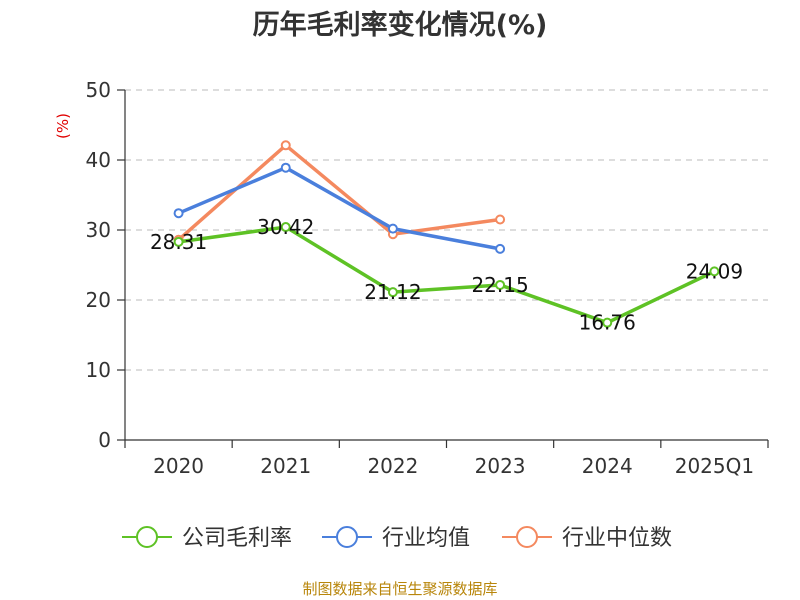 The width and height of the screenshot is (800, 600). What do you see at coordinates (617, 538) in the screenshot?
I see `legend-label: 行业中位数` at bounding box center [617, 538].